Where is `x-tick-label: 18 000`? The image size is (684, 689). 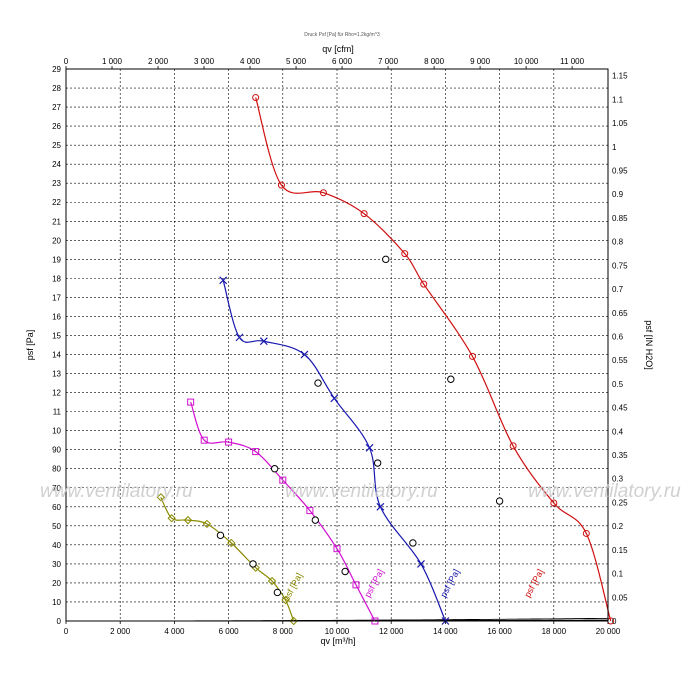
x-tick-label: 18 000 is located at coordinates (554, 631).